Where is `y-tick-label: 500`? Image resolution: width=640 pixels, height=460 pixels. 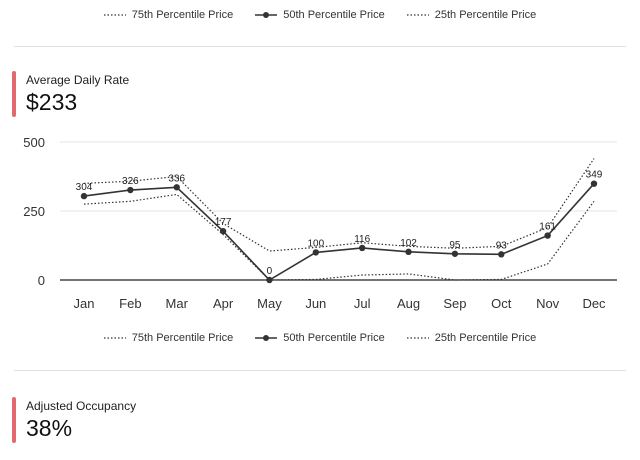
y-tick-label: 500 is located at coordinates (34, 142).